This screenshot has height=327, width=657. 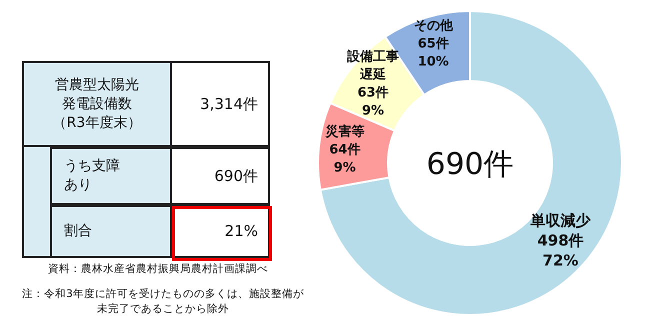 What do you see at coordinates (560, 251) in the screenshot?
I see `data-label: 498件 72%` at bounding box center [560, 251].